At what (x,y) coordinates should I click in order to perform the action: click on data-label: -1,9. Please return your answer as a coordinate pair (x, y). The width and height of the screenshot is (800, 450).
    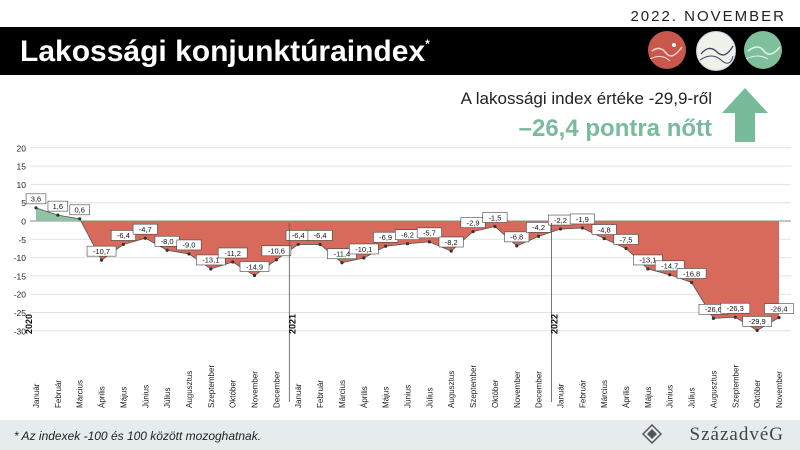
    Looking at the image, I should click on (582, 219).